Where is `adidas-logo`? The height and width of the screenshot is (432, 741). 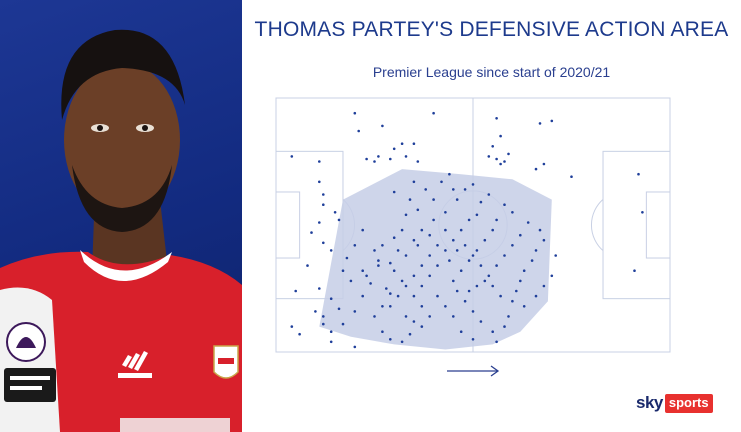
adidas-logo is located at coordinates (135, 364).